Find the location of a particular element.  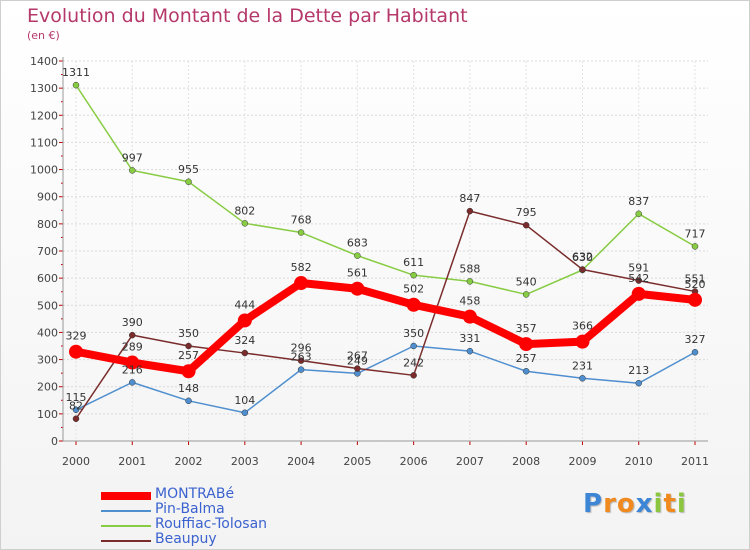

y-tick-label: 1400 is located at coordinates (44, 61).